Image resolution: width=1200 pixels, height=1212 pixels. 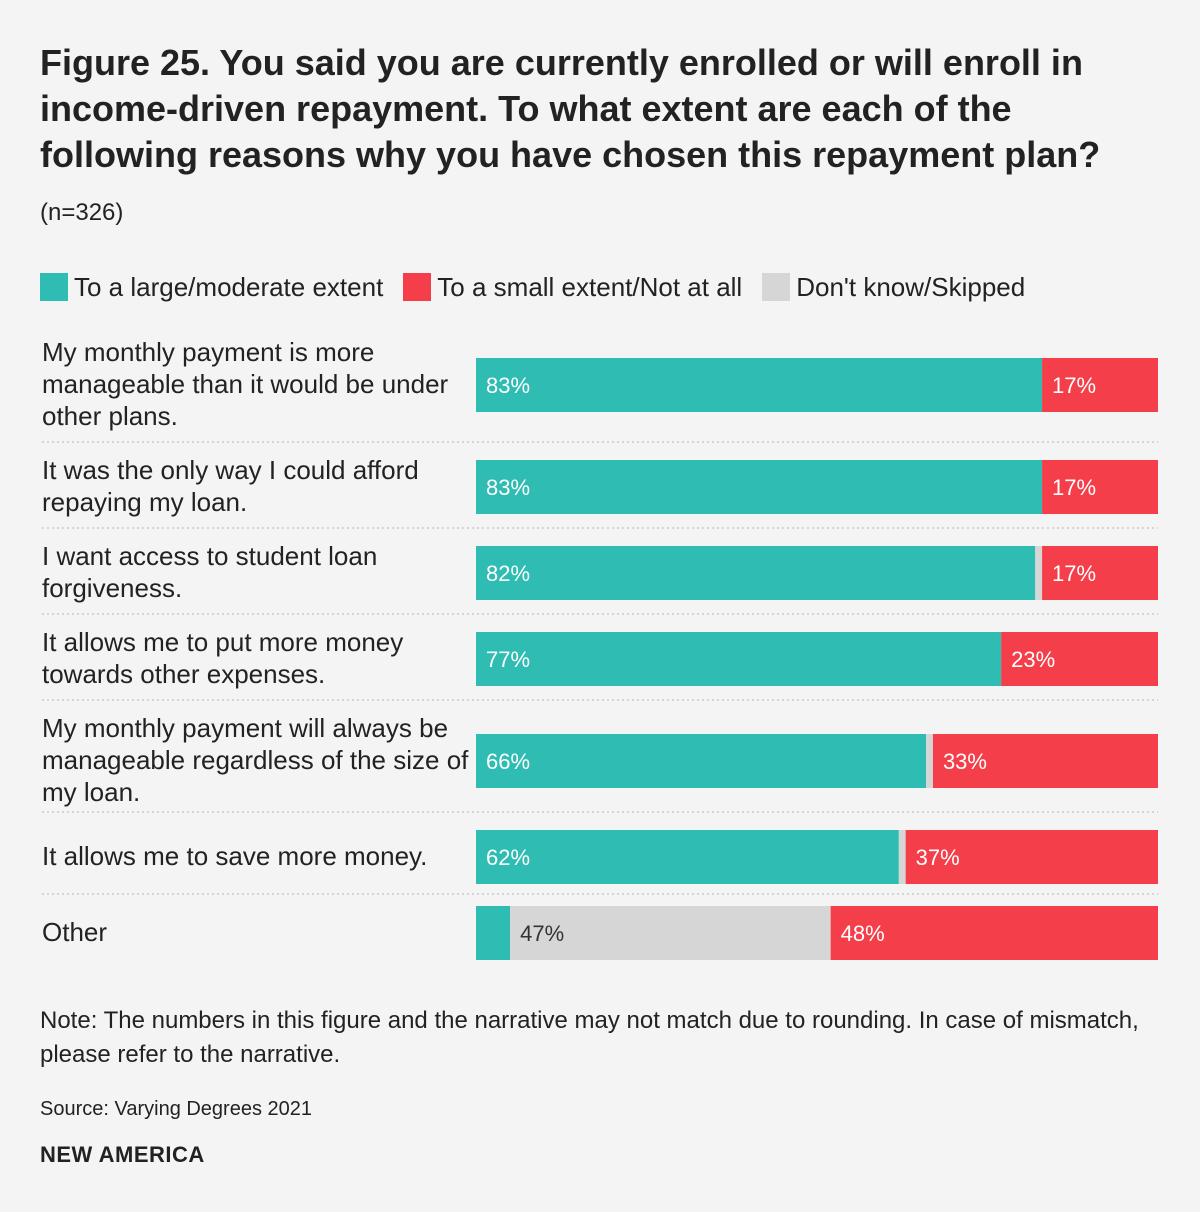 I want to click on chart-subtitle: (n=326), so click(x=82, y=212).